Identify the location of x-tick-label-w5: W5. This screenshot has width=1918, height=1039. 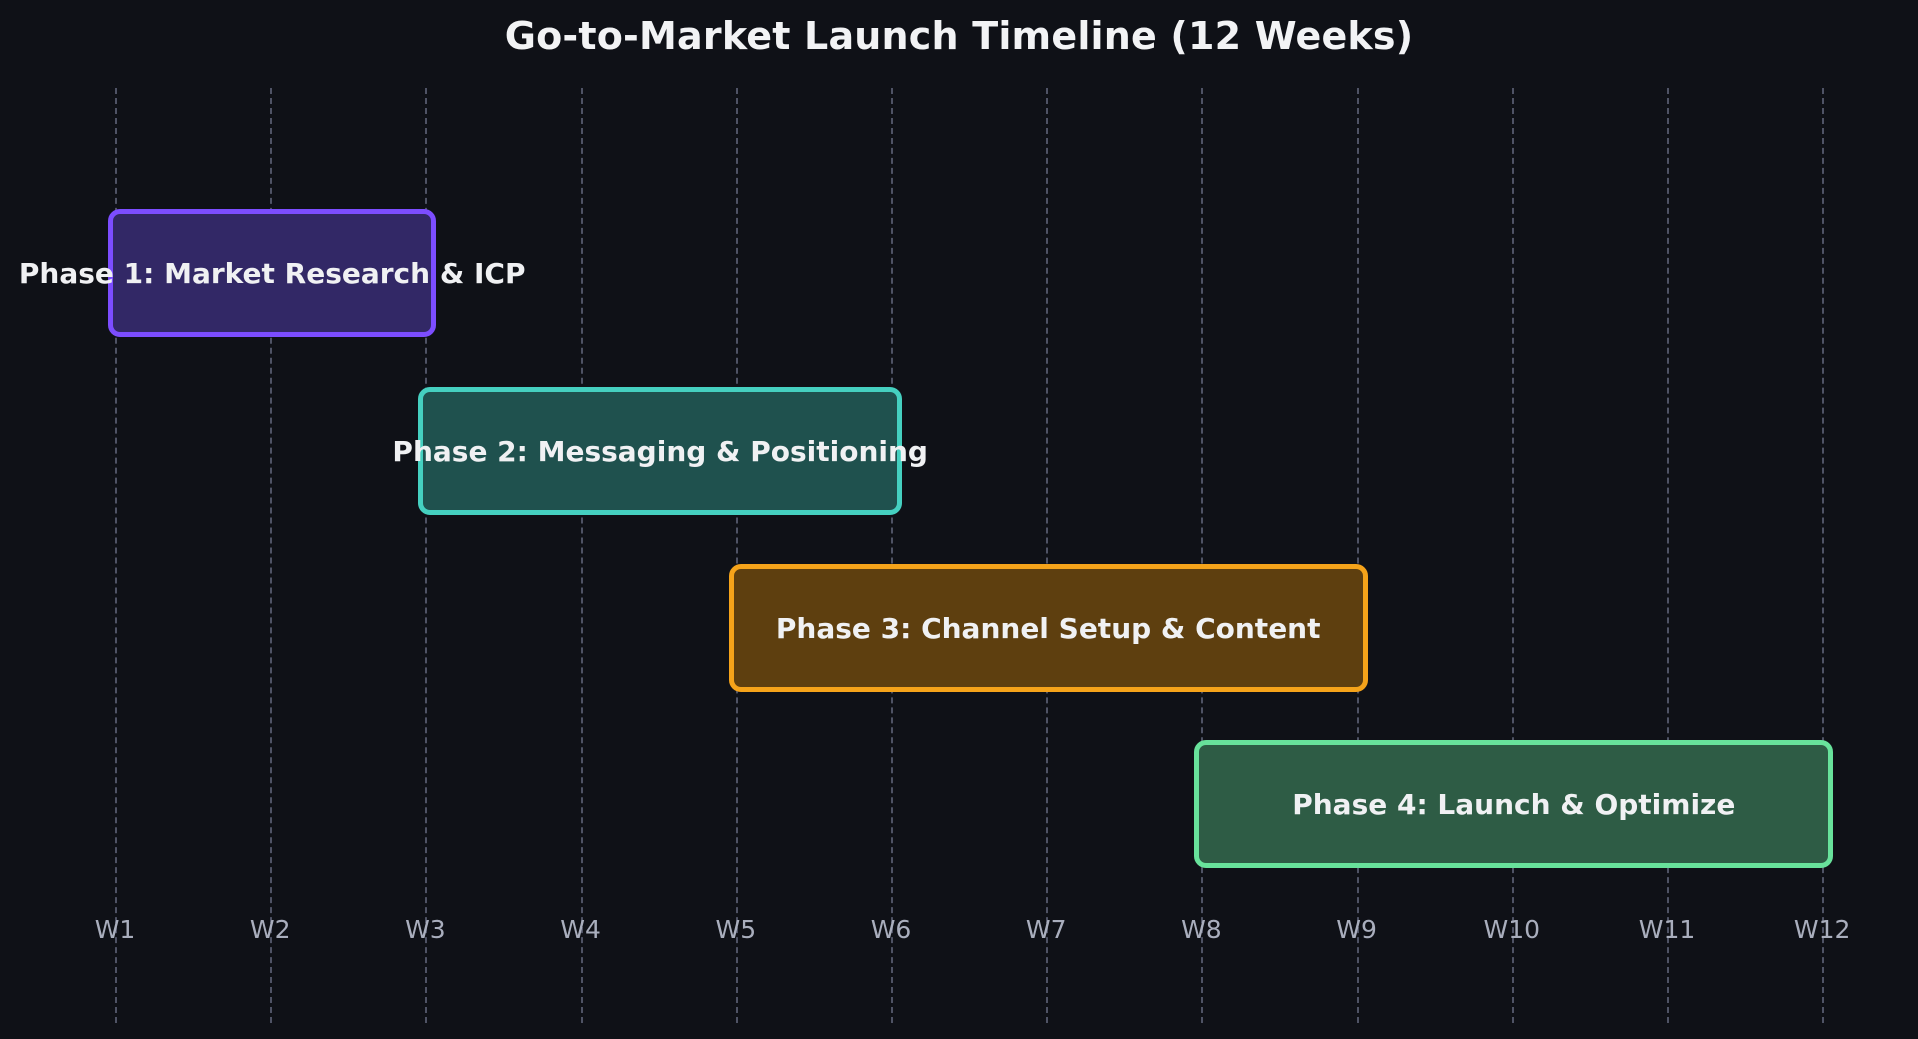
(736, 929).